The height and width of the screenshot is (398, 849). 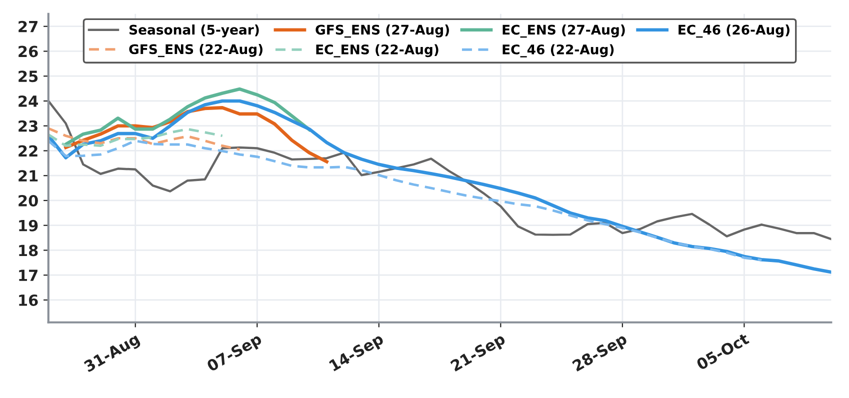 I want to click on y-tick-label: 23, so click(x=28, y=126).